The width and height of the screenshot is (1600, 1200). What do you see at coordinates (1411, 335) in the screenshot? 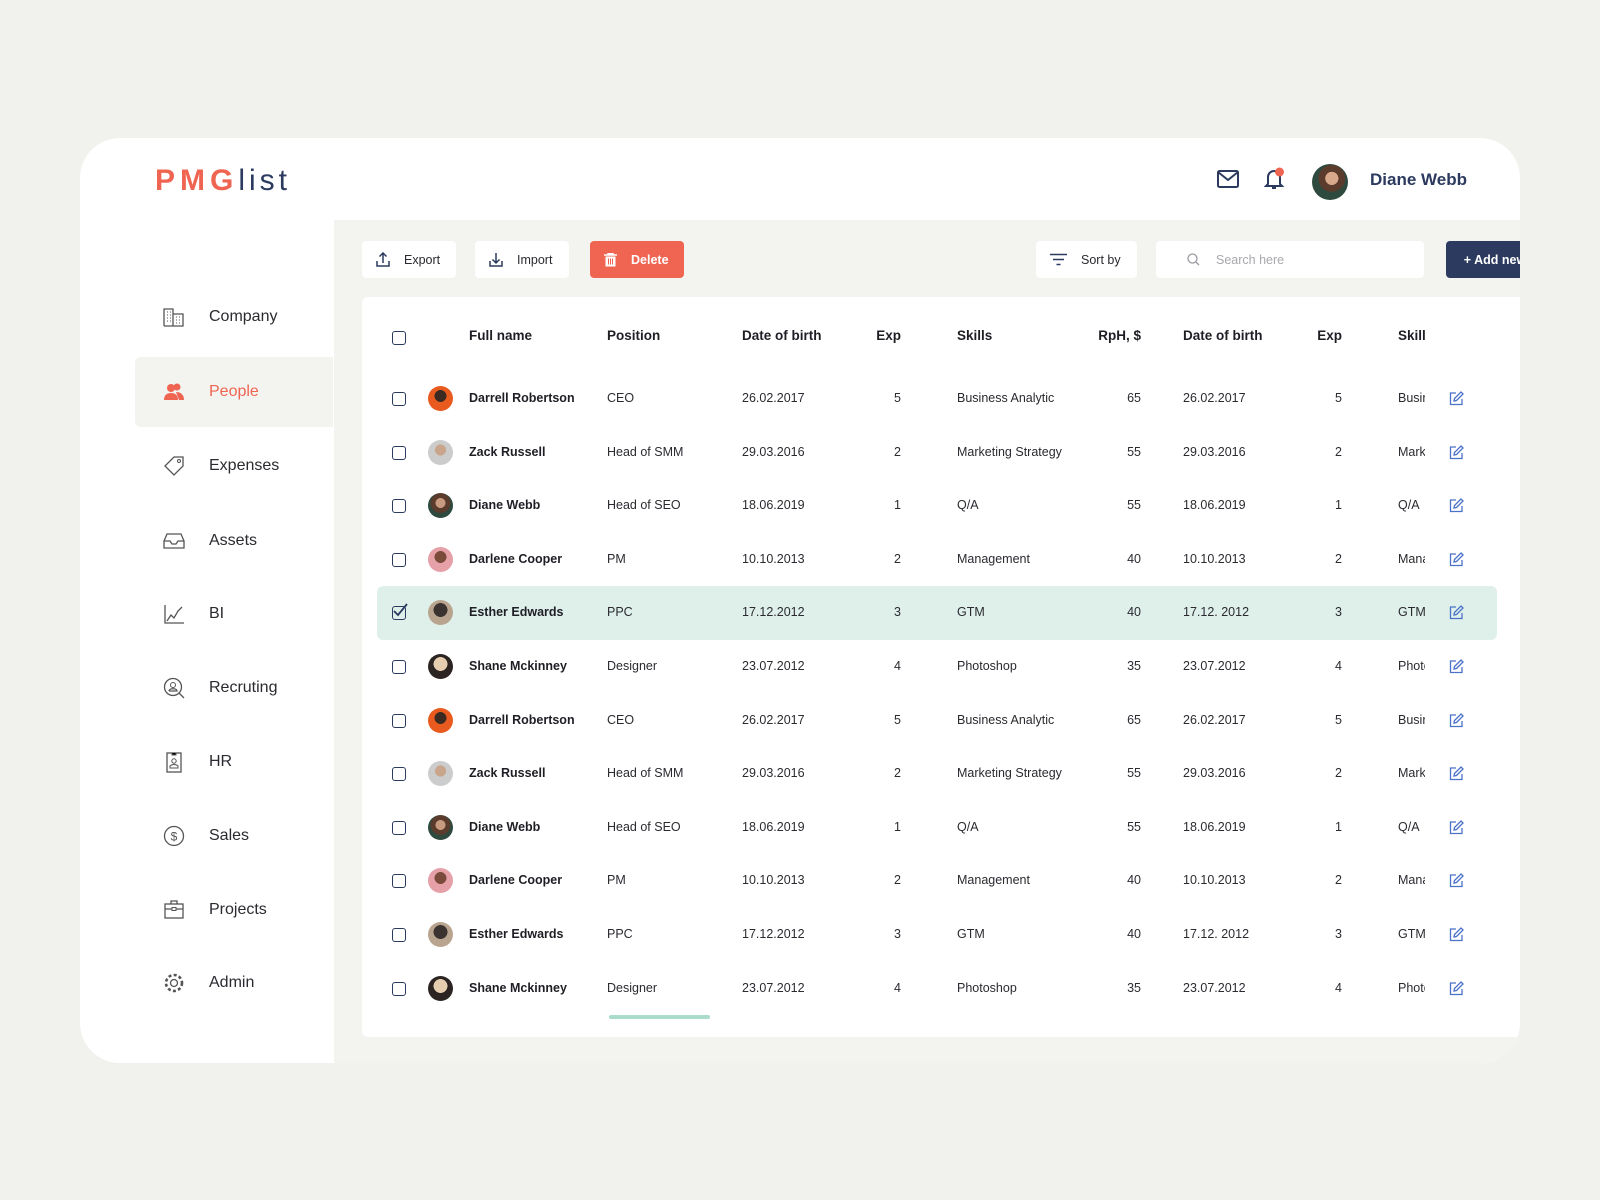
I see `column-header-skills-2: Skill` at bounding box center [1411, 335].